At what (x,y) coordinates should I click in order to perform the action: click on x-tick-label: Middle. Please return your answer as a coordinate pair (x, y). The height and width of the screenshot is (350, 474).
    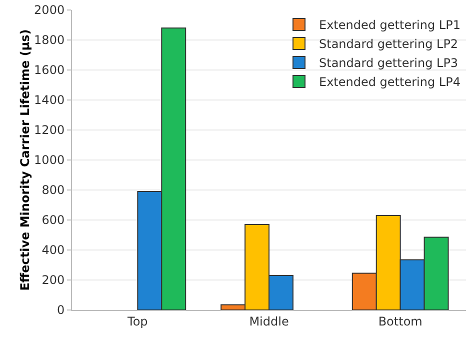
    Looking at the image, I should click on (269, 321).